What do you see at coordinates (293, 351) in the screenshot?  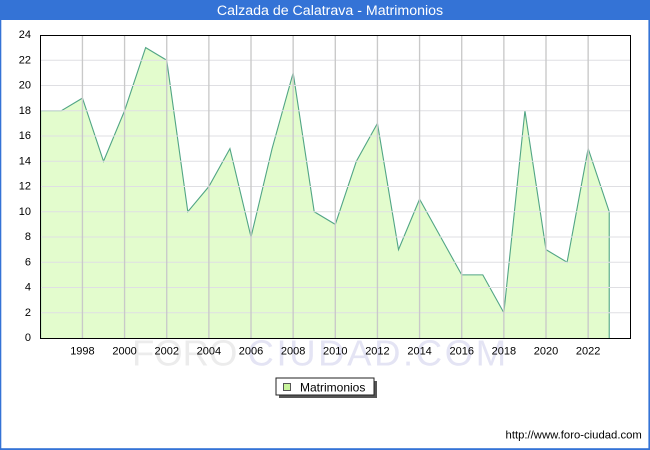 I see `svg-text: 2008` at bounding box center [293, 351].